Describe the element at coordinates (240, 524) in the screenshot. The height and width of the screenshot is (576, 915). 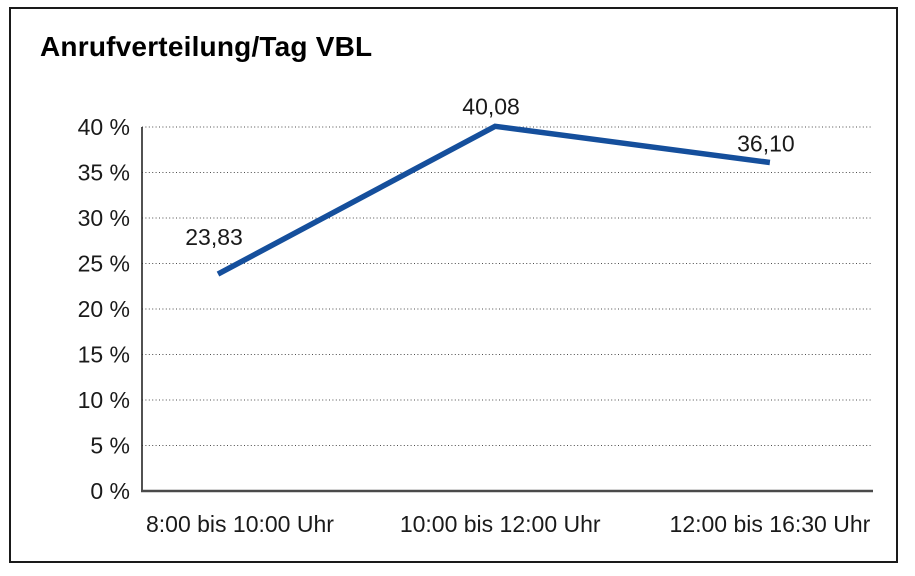
I see `x-tick-label: 8:00 bis 10:00 Uhr` at that location.